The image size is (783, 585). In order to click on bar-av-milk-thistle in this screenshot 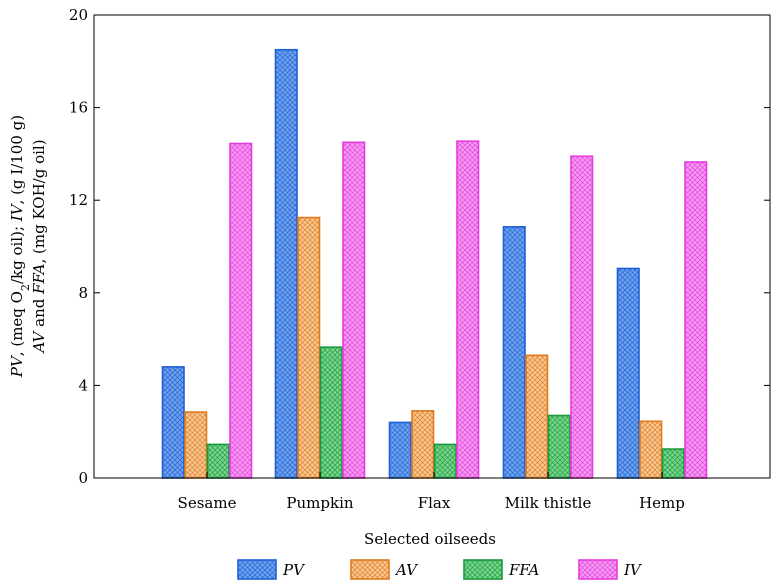, I will do `click(537, 416)`.